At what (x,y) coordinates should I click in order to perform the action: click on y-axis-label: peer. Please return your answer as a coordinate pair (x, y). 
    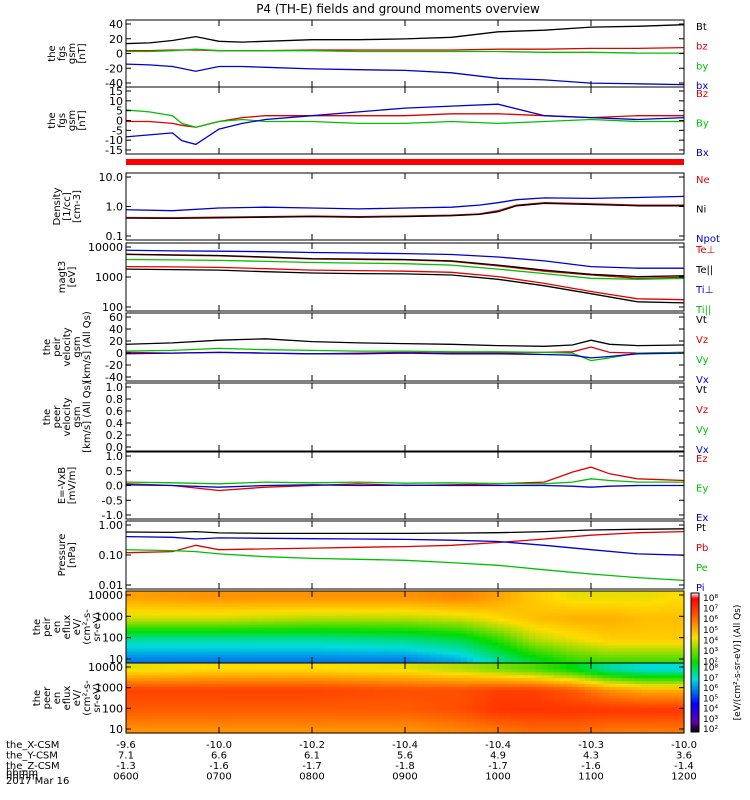
    Looking at the image, I should click on (47, 698).